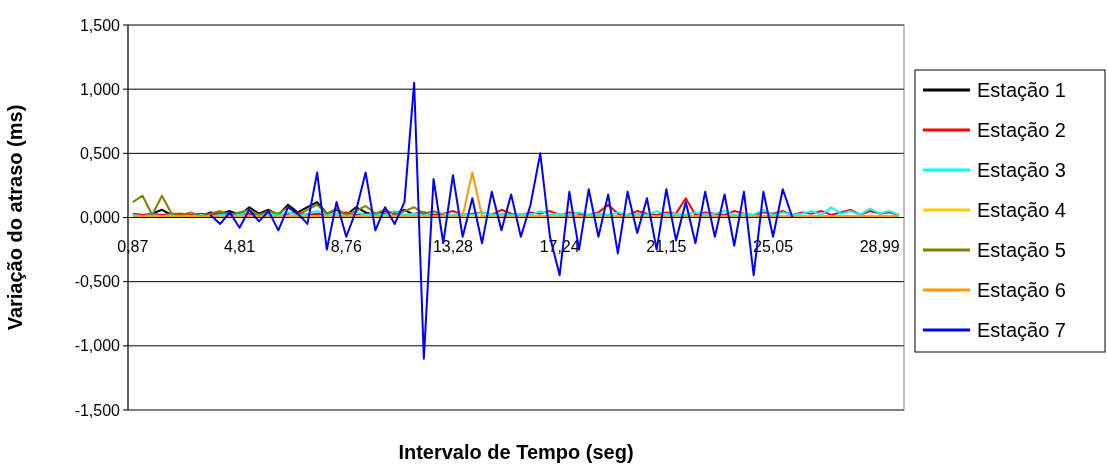 The height and width of the screenshot is (471, 1107). I want to click on x-tick-label: 21,15, so click(666, 246).